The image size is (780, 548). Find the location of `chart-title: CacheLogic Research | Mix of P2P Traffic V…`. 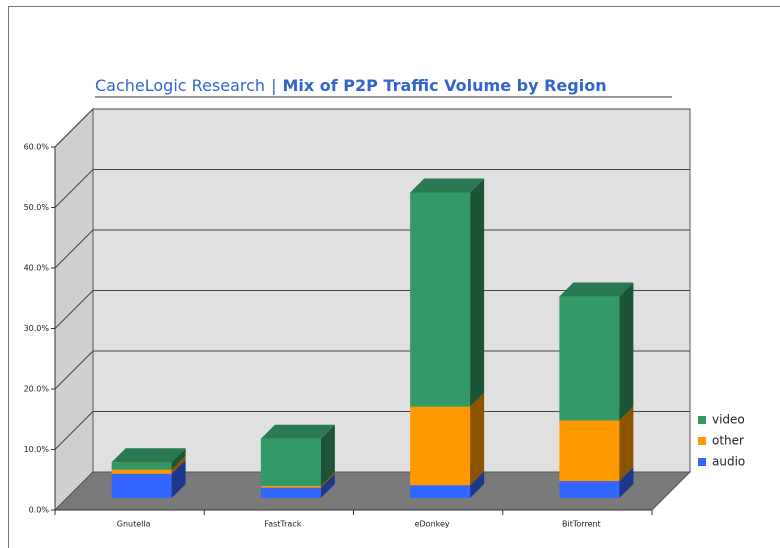

chart-title: CacheLogic Research | Mix of P2P Traffic V… is located at coordinates (351, 85).